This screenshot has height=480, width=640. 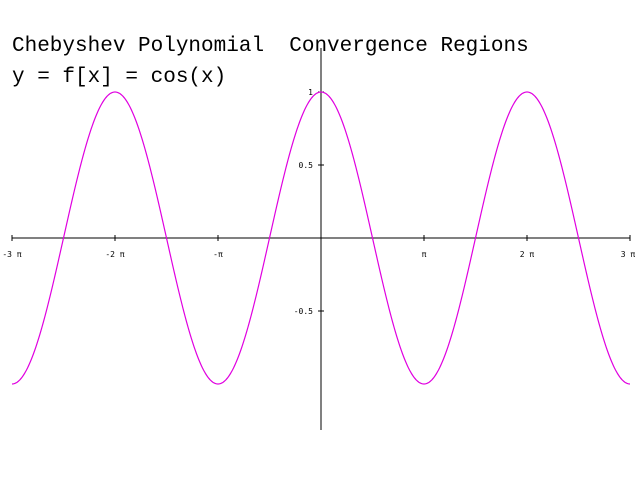 I want to click on y-tick-label: 0.5, so click(x=306, y=165).